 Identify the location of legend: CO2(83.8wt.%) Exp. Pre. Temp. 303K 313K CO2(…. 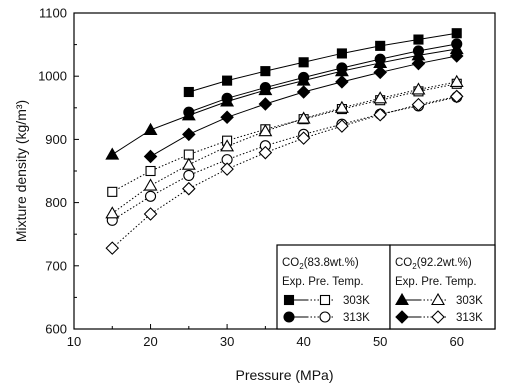
(386, 287).